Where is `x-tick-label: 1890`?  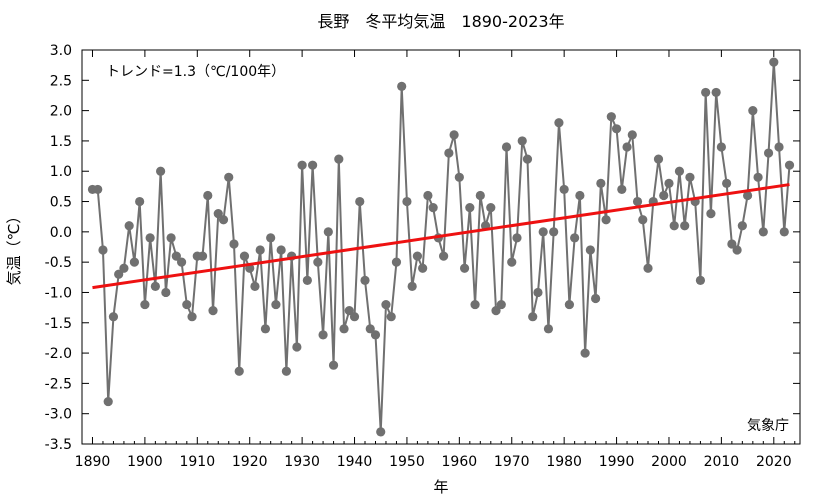 x-tick-label: 1890 is located at coordinates (93, 462).